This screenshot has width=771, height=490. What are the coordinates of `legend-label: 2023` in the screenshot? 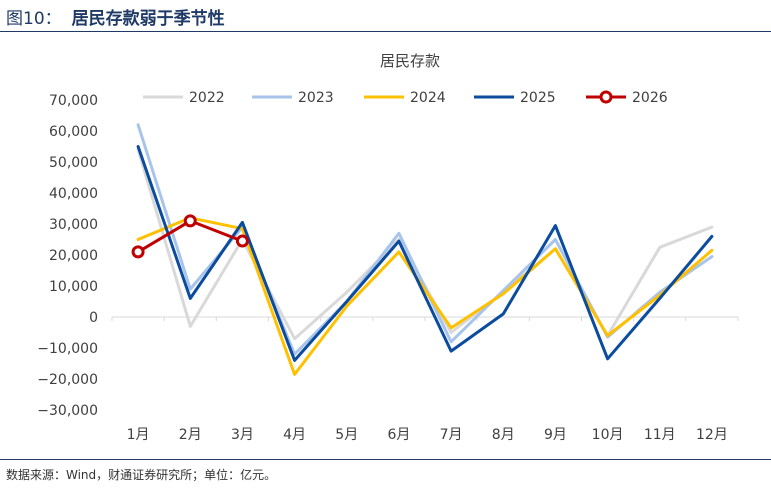 It's located at (316, 98).